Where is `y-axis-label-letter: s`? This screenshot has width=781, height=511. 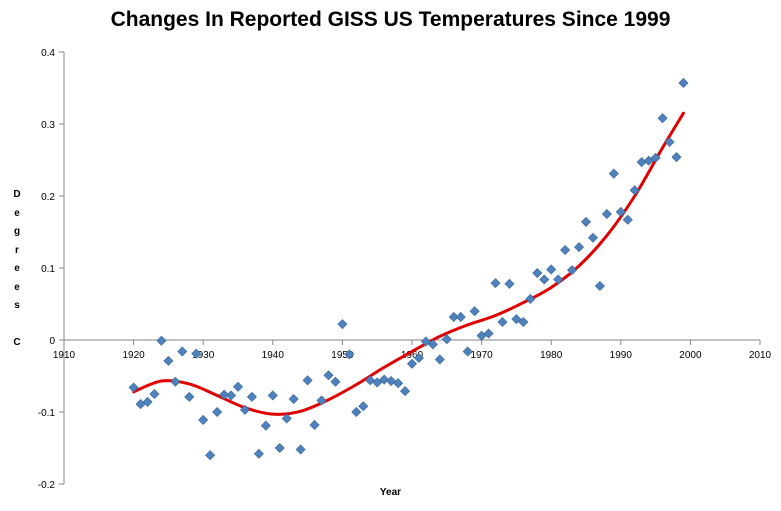
y-axis-label-letter: s is located at coordinates (17, 305).